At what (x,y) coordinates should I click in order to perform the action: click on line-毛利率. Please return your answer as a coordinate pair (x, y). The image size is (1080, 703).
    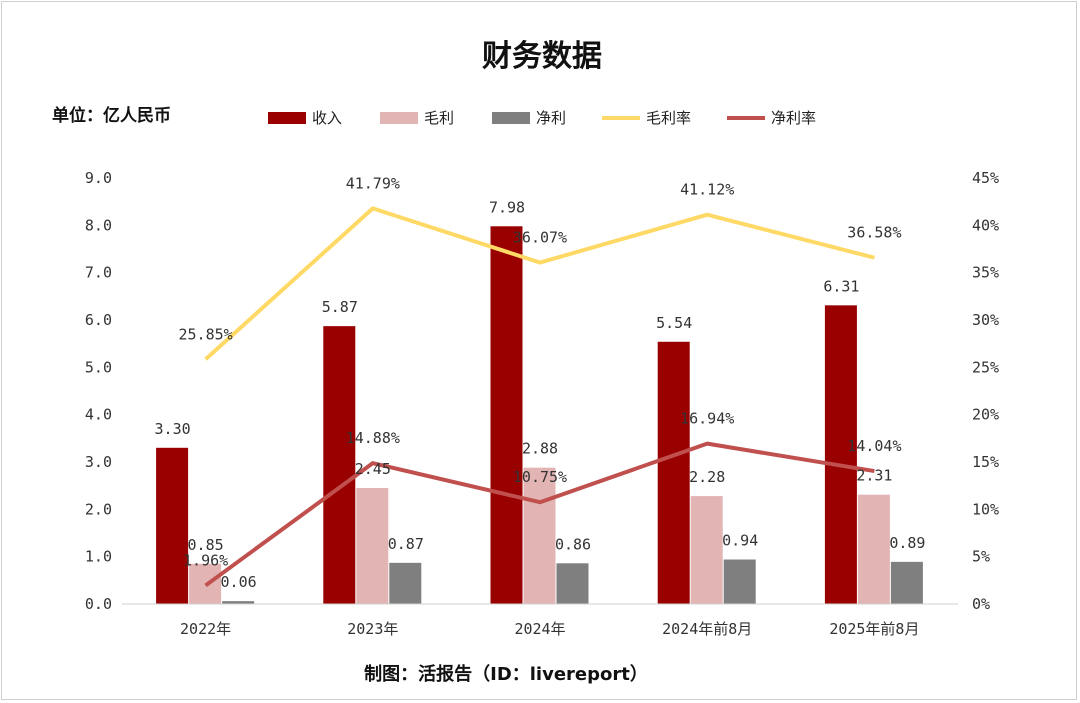
    Looking at the image, I should click on (539, 283).